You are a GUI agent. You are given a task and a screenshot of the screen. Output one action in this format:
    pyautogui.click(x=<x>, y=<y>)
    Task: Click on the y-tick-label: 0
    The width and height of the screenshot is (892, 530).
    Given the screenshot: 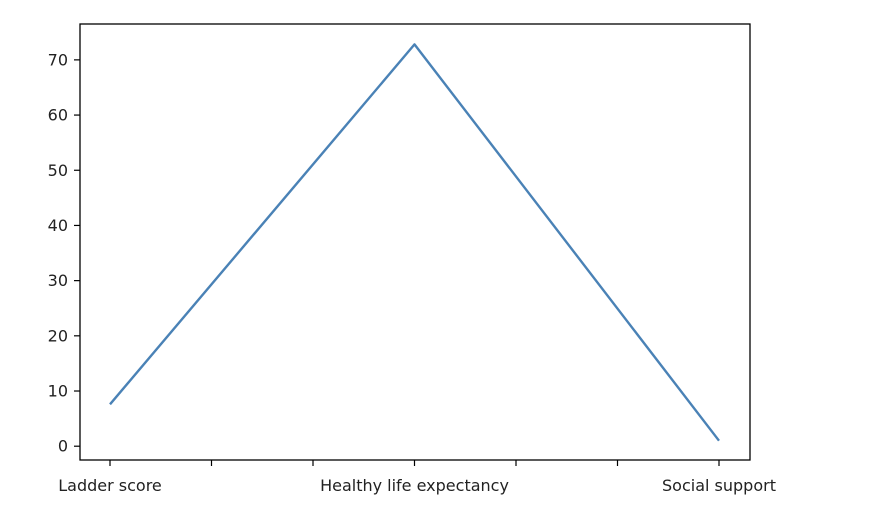 What is the action you would take?
    pyautogui.click(x=63, y=446)
    